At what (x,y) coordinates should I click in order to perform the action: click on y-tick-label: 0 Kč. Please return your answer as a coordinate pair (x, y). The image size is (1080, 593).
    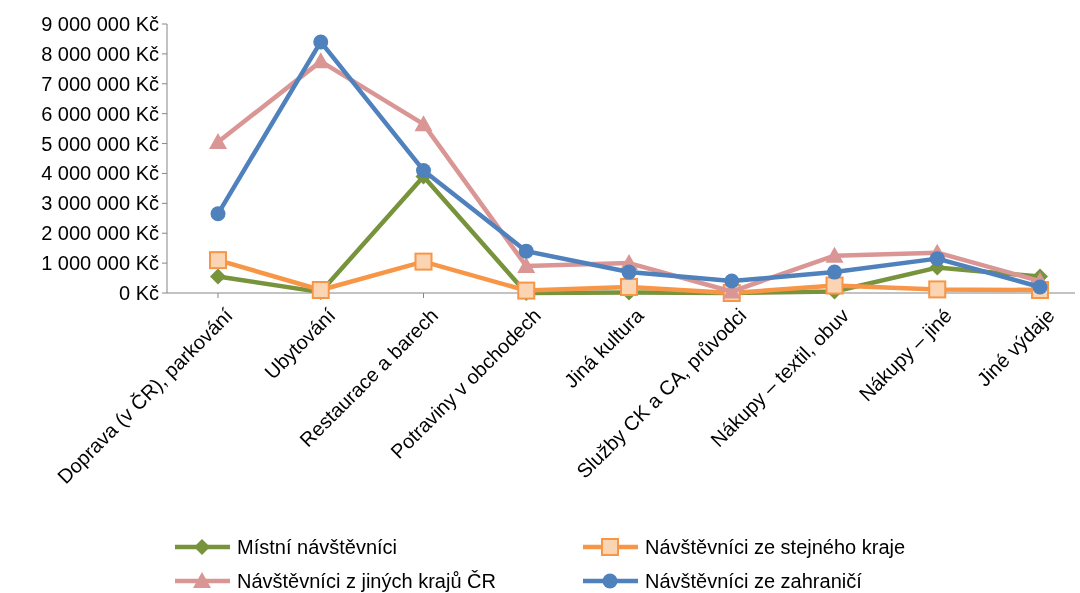
    Looking at the image, I should click on (138, 293).